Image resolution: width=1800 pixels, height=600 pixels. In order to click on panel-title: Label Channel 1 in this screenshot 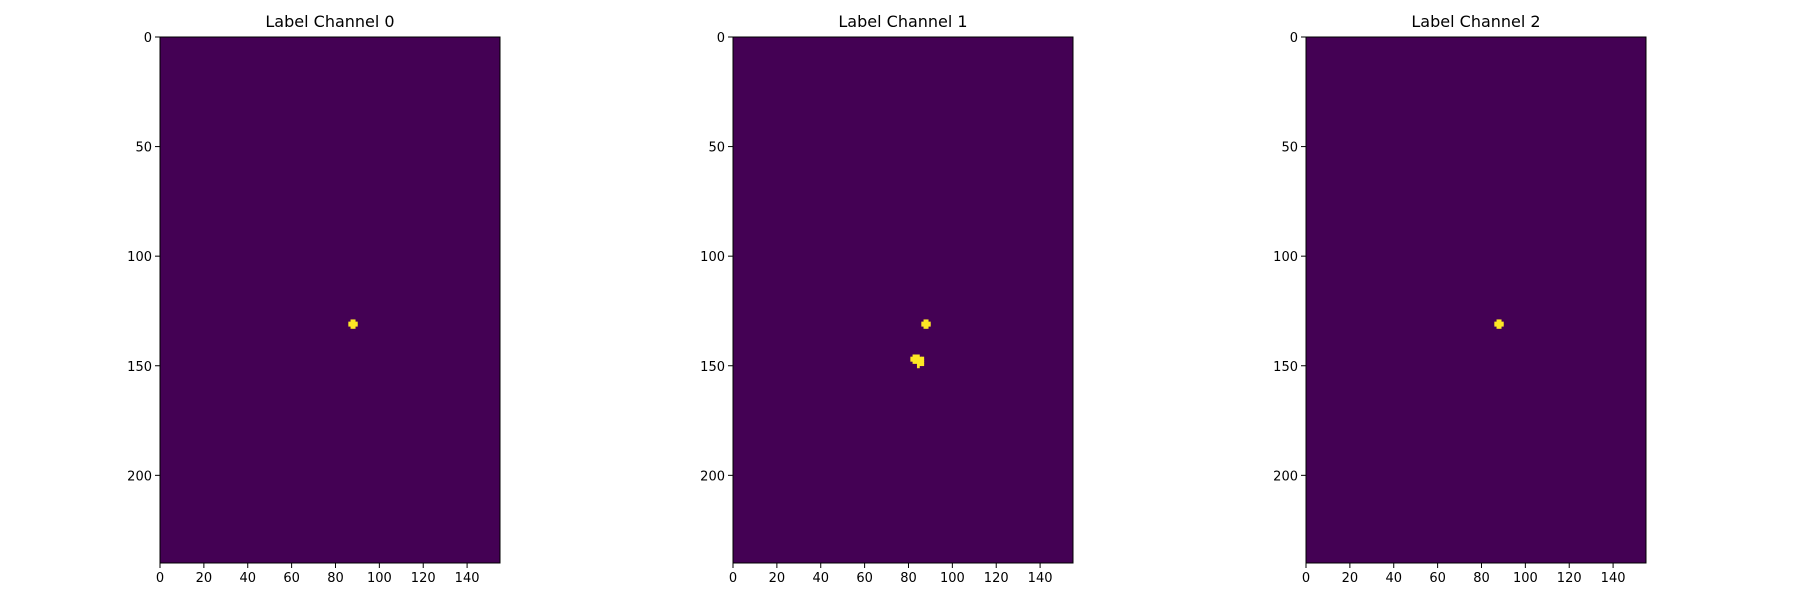, I will do `click(902, 21)`.